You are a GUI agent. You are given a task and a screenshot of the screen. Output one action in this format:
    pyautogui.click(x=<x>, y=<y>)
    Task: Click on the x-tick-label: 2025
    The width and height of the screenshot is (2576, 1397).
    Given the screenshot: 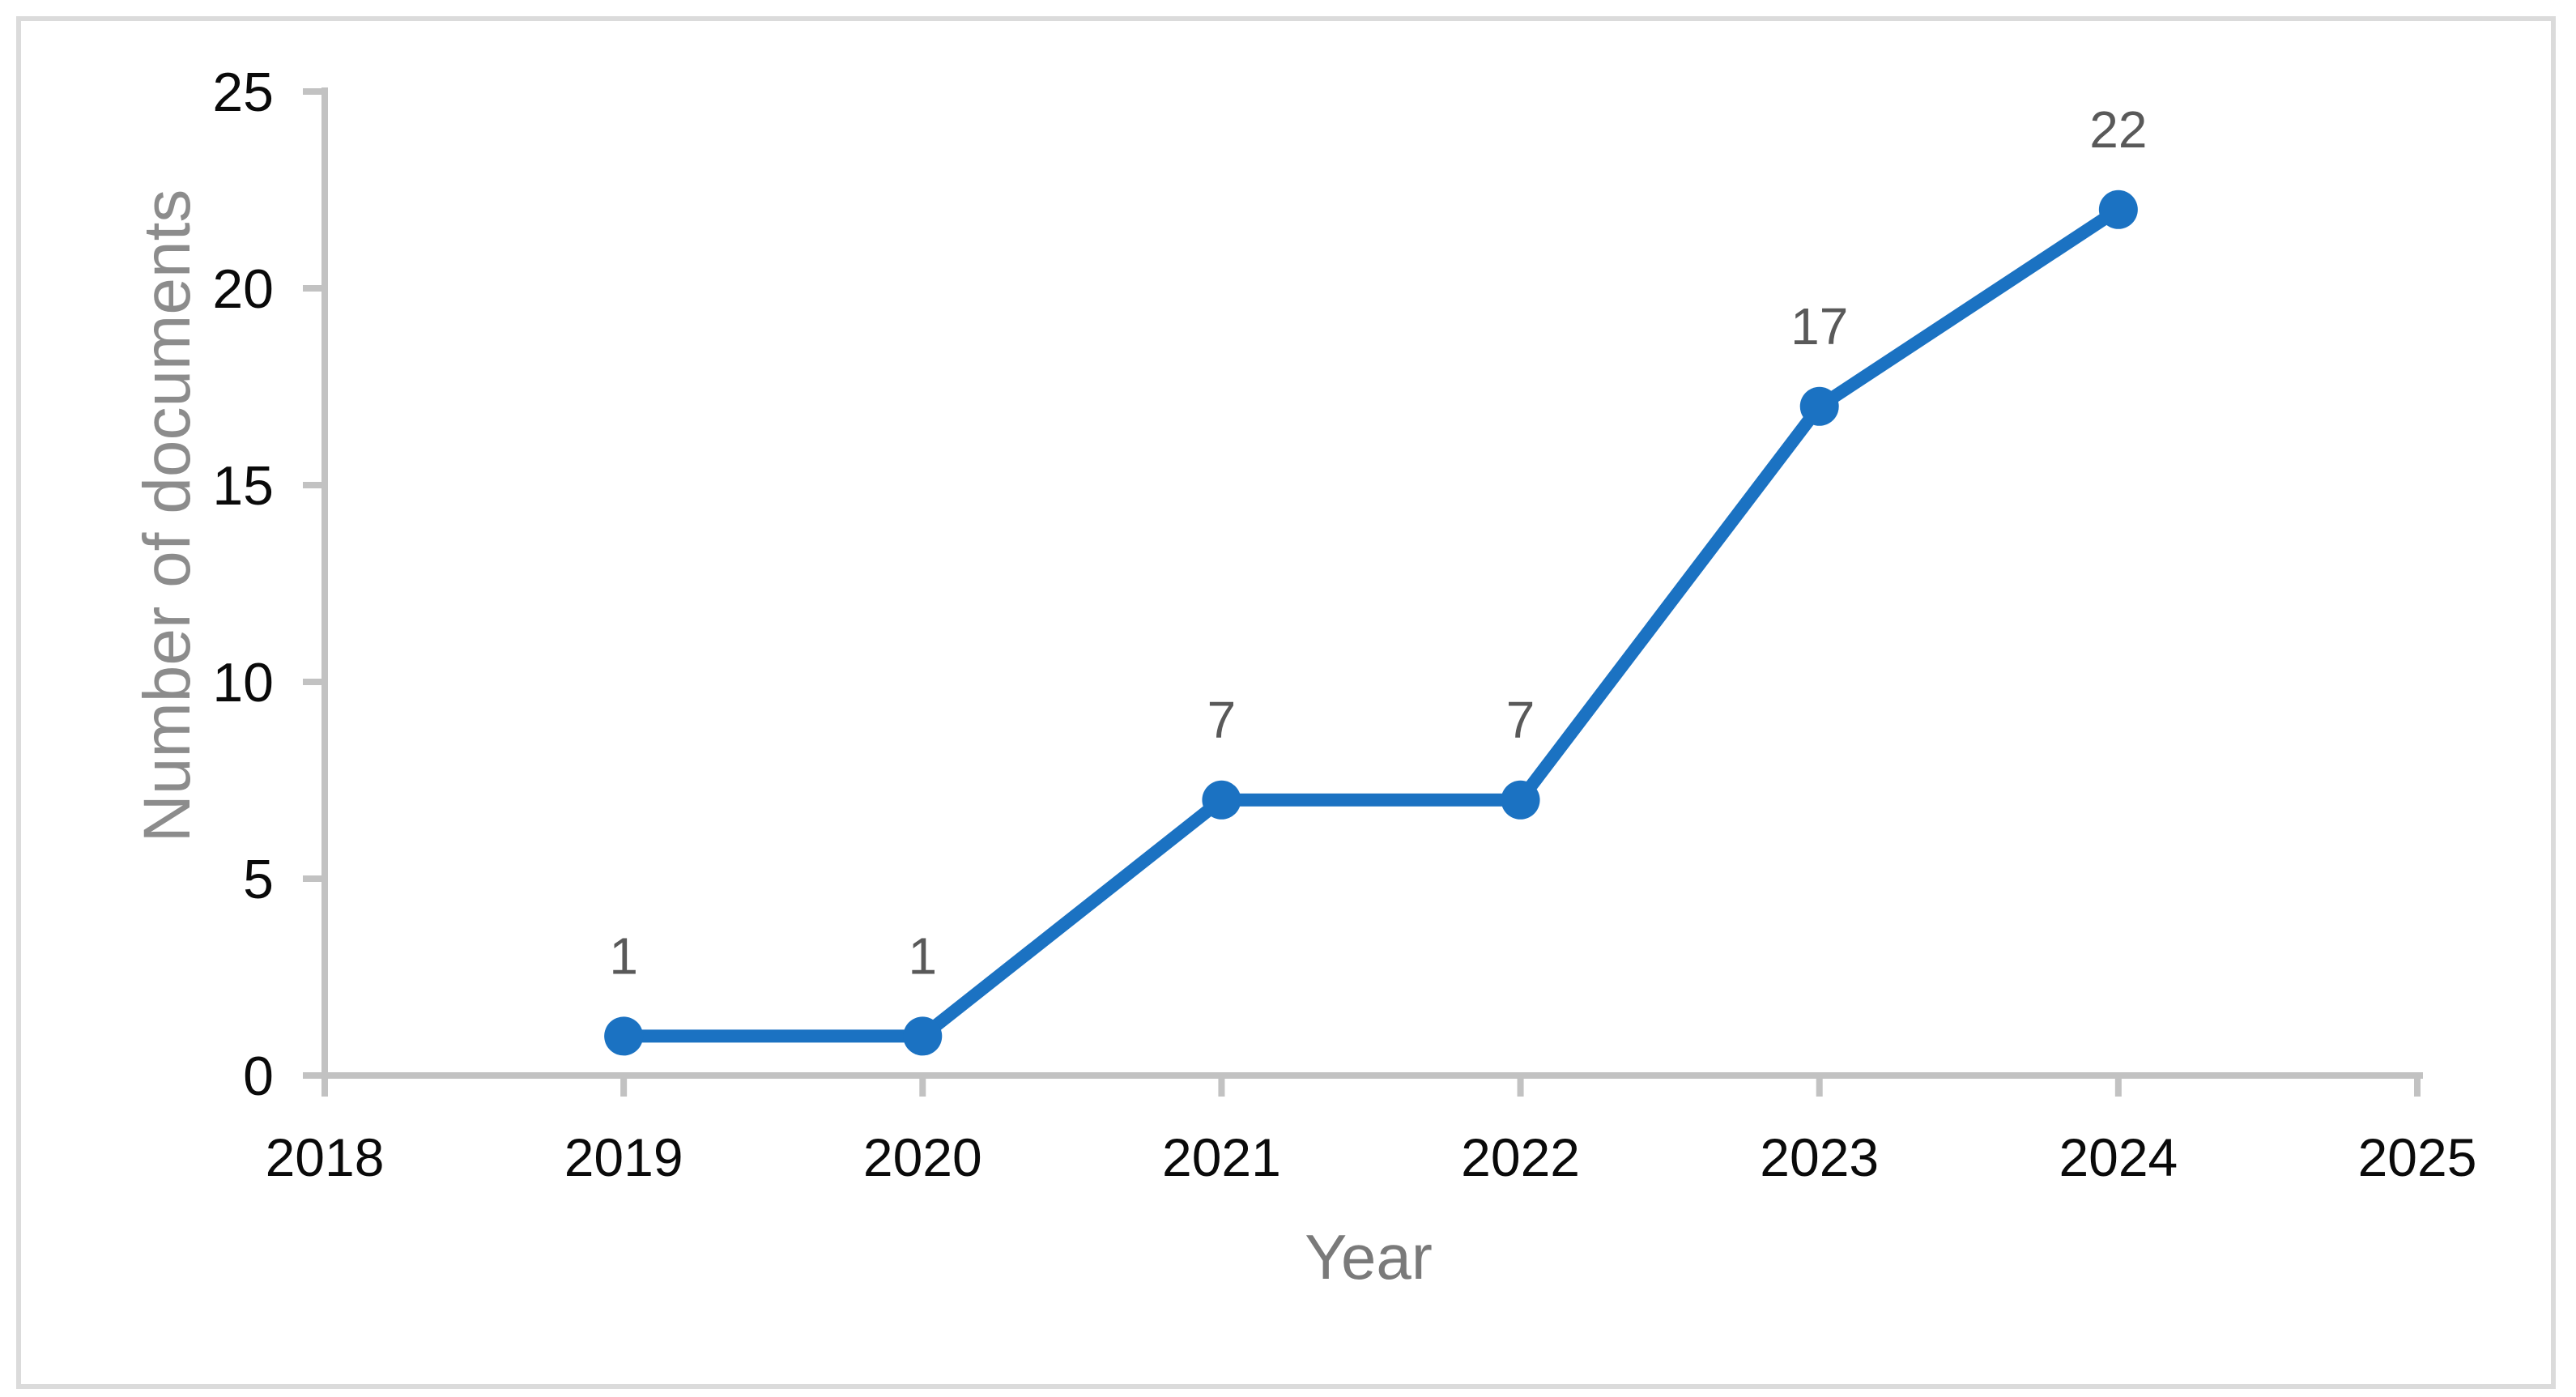 What is the action you would take?
    pyautogui.click(x=2417, y=1157)
    